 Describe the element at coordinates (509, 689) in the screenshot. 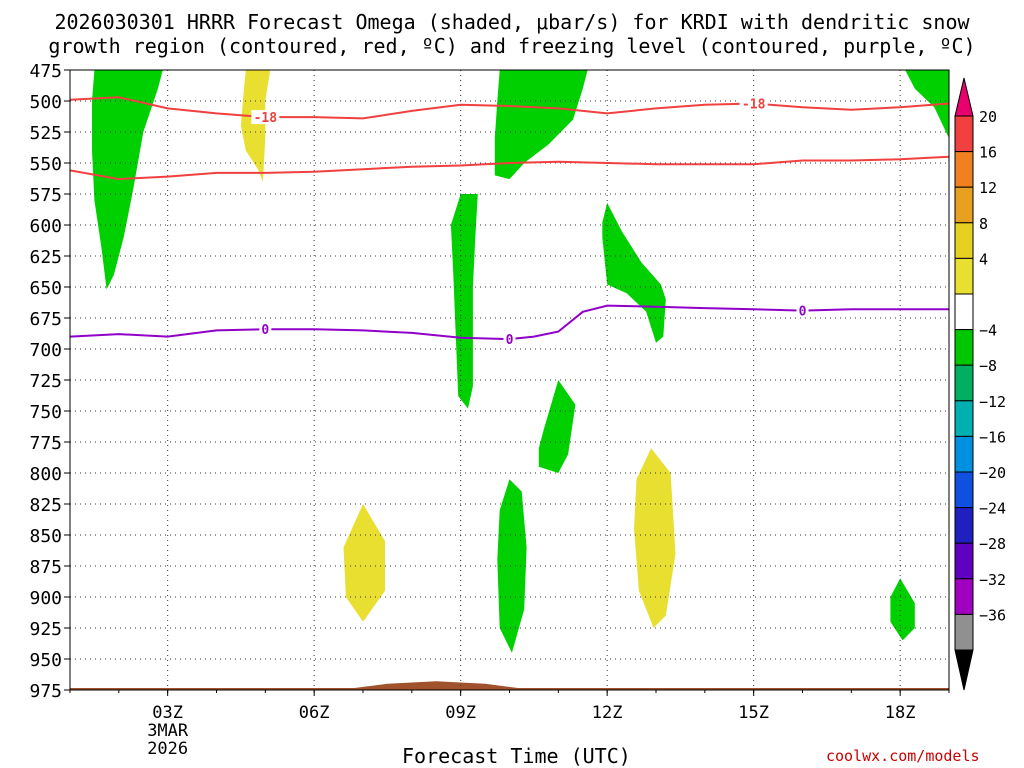

I see `terrain-band` at that location.